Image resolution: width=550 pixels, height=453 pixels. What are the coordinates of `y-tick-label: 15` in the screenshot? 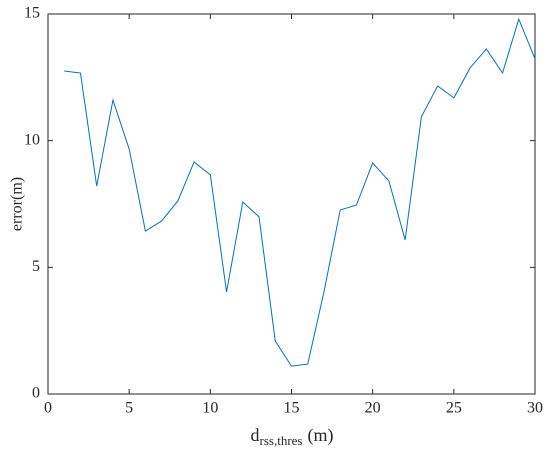 It's located at (32, 13).